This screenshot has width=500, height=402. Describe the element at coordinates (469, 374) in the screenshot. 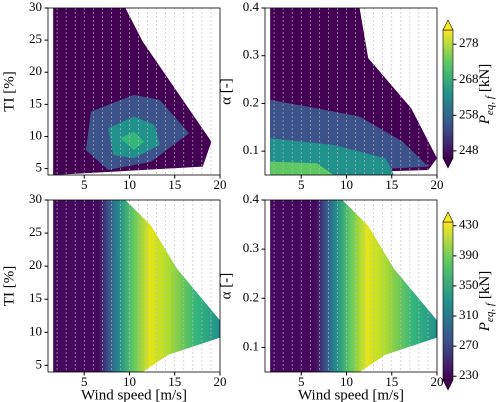

I see `colorbar-tick-label: 230` at that location.